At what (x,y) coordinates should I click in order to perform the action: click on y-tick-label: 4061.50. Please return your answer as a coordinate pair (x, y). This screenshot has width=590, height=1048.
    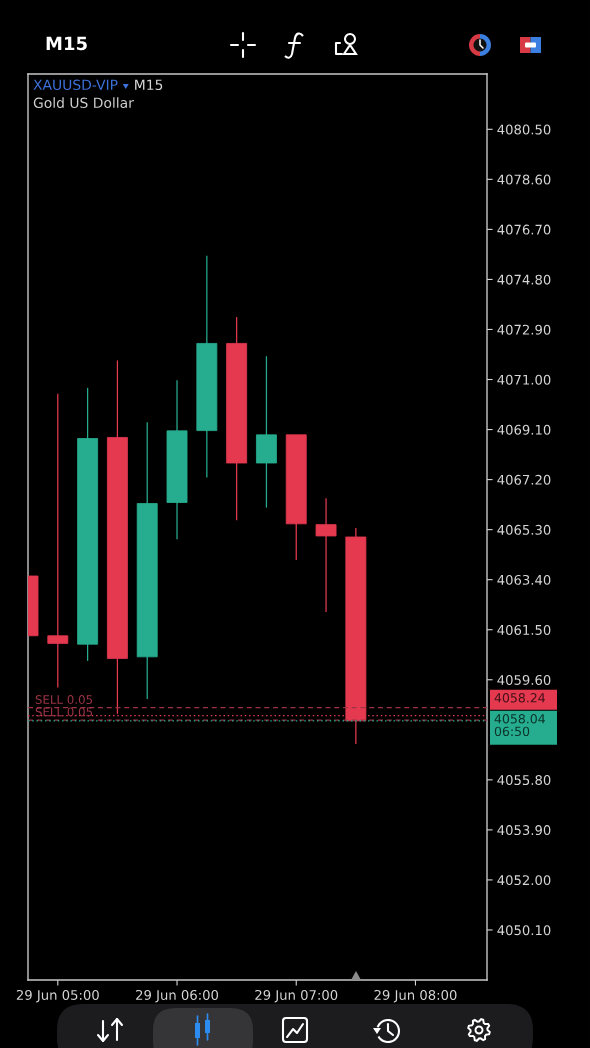
    Looking at the image, I should click on (524, 629).